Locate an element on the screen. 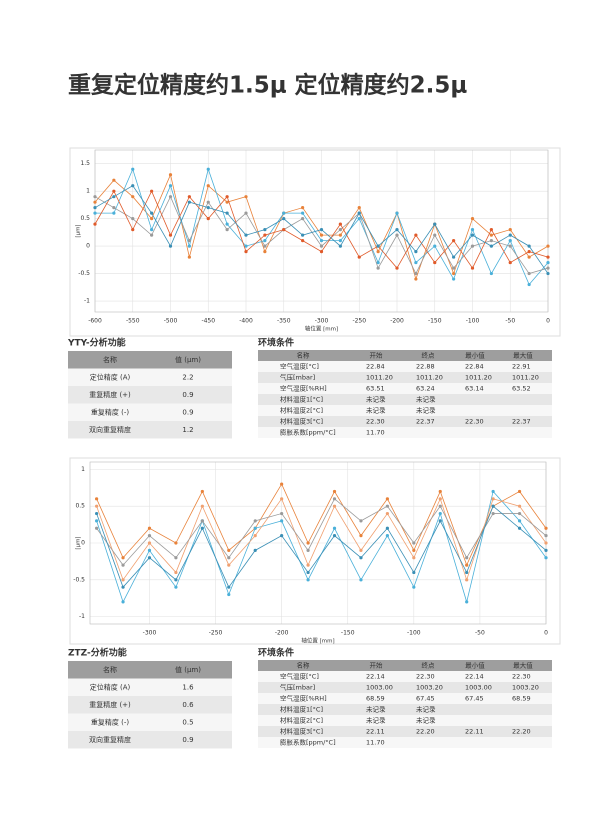 This screenshot has width=609, height=833. table-cell: 材料温度1[°C] is located at coordinates (301, 399).